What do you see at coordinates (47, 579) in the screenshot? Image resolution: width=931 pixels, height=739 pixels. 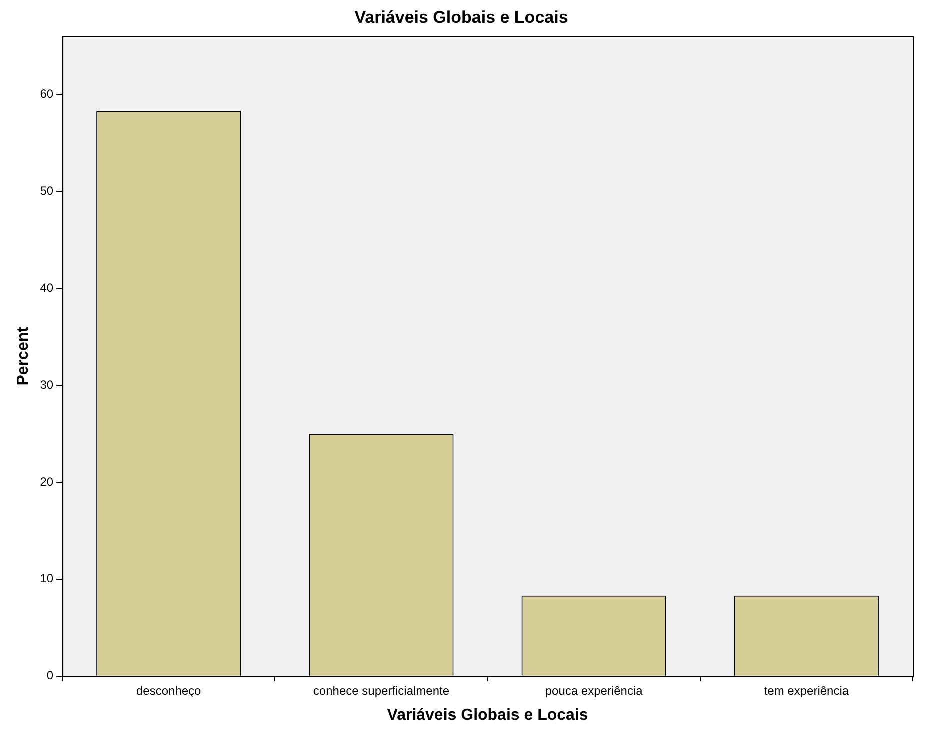 I see `y-tick-label: 10` at bounding box center [47, 579].